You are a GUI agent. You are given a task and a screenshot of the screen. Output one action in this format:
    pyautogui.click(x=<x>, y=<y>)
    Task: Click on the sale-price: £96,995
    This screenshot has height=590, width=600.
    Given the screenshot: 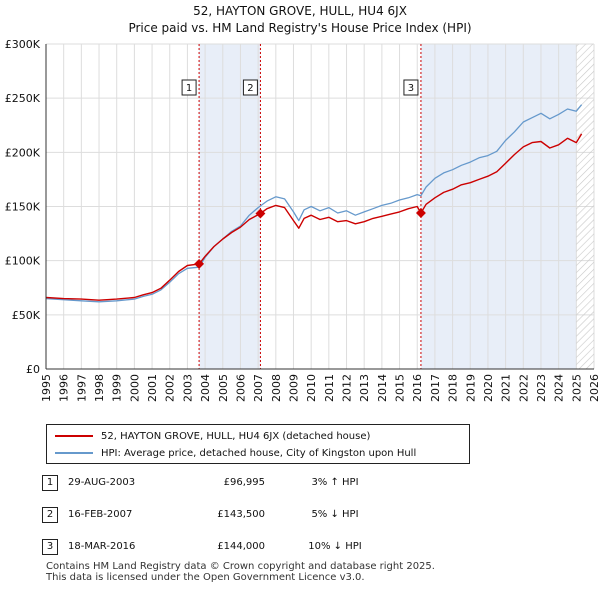 What is the action you would take?
    pyautogui.click(x=244, y=482)
    